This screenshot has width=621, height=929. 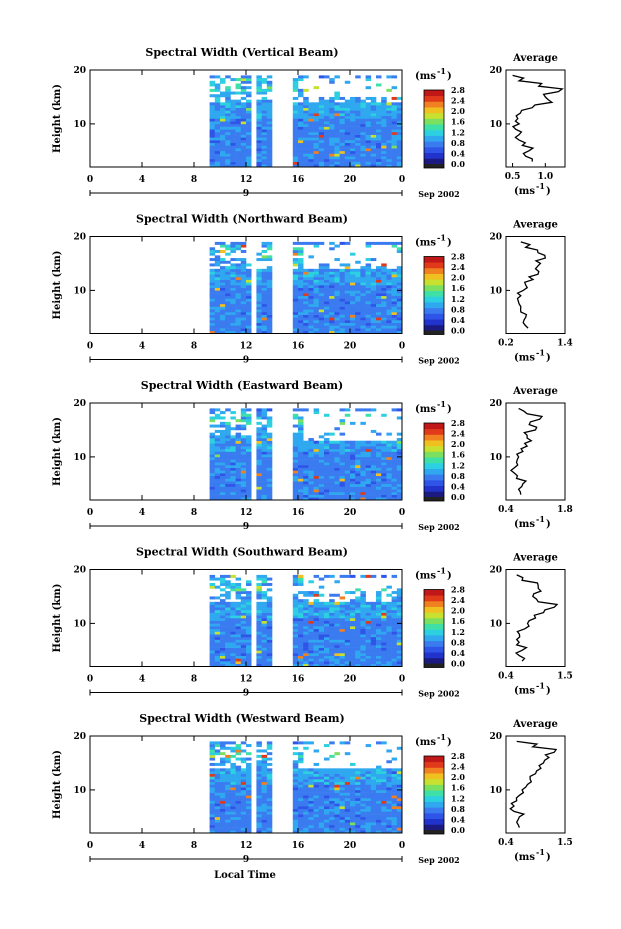 I want to click on colorbar-tick-label: 2.4, so click(x=458, y=434).